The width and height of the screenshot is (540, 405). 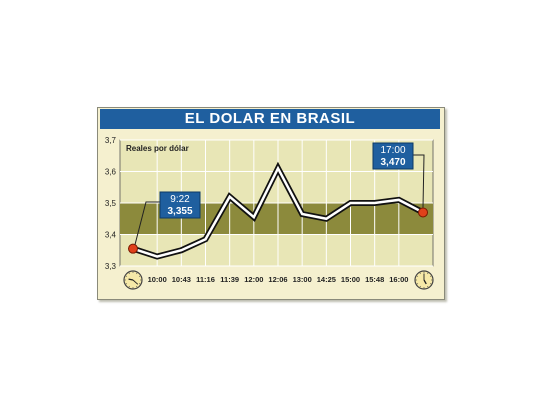 I want to click on y-tick-label: 3,7, so click(x=111, y=140).